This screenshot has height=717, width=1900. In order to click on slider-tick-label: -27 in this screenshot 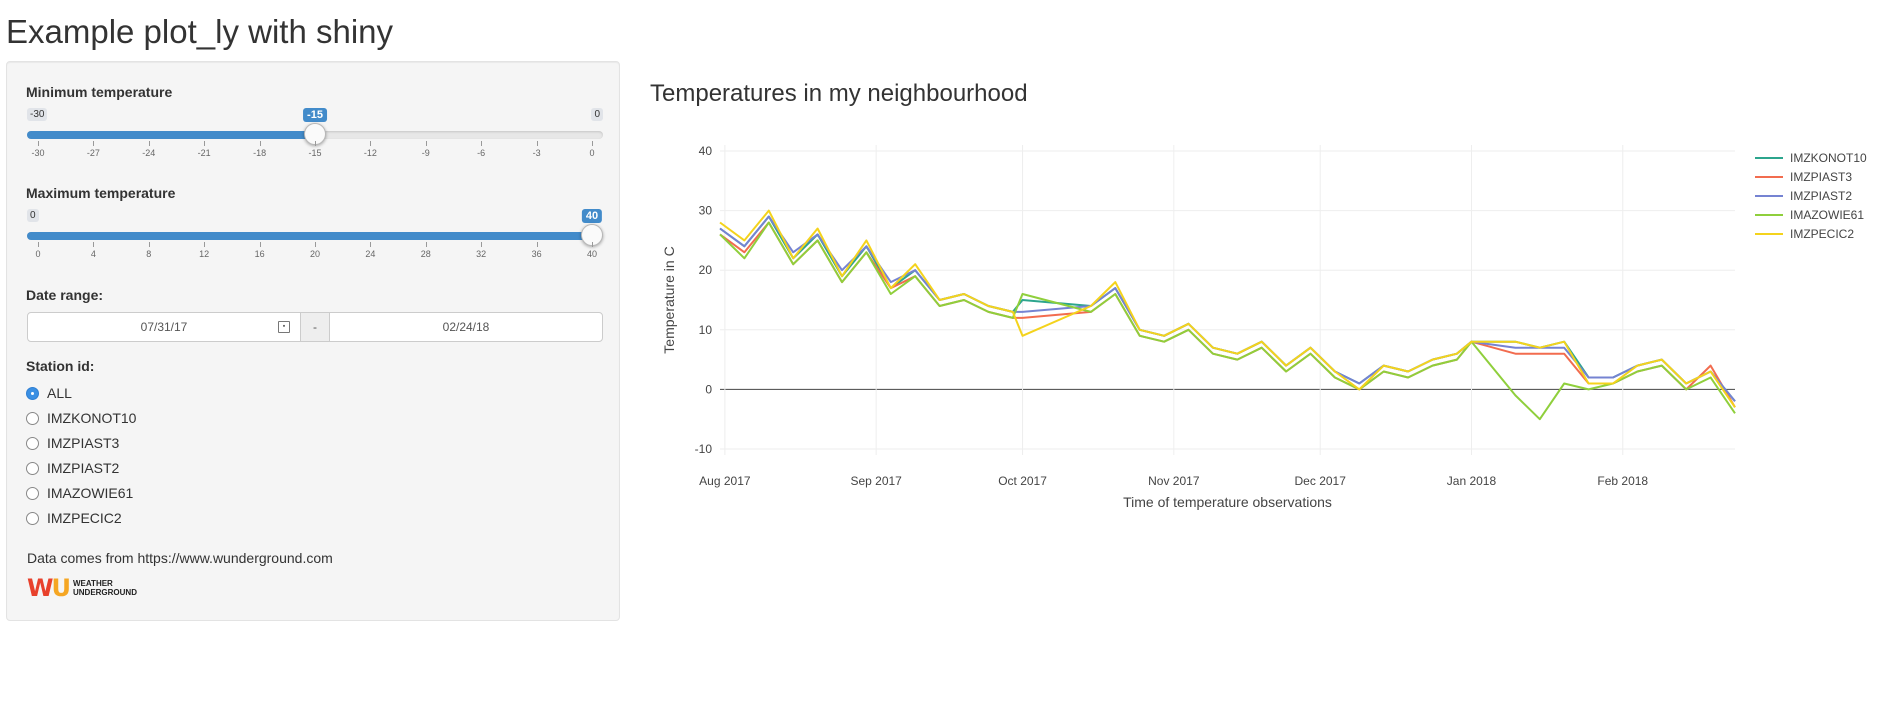, I will do `click(93, 153)`.